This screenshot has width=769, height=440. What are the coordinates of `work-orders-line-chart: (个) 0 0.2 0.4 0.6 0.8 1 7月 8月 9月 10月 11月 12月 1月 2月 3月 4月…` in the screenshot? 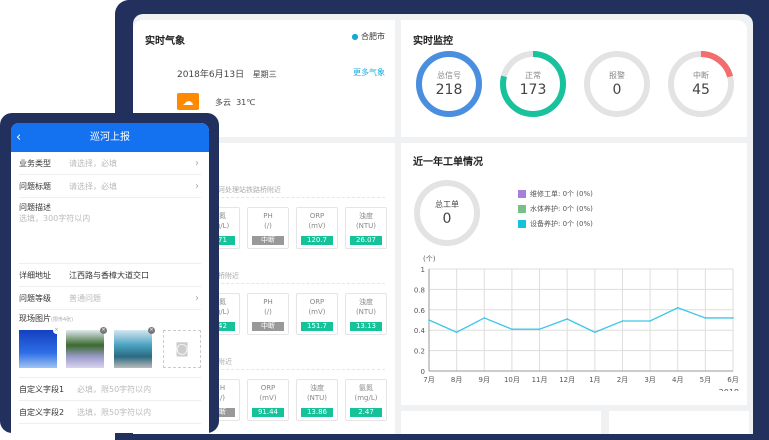 It's located at (576, 323).